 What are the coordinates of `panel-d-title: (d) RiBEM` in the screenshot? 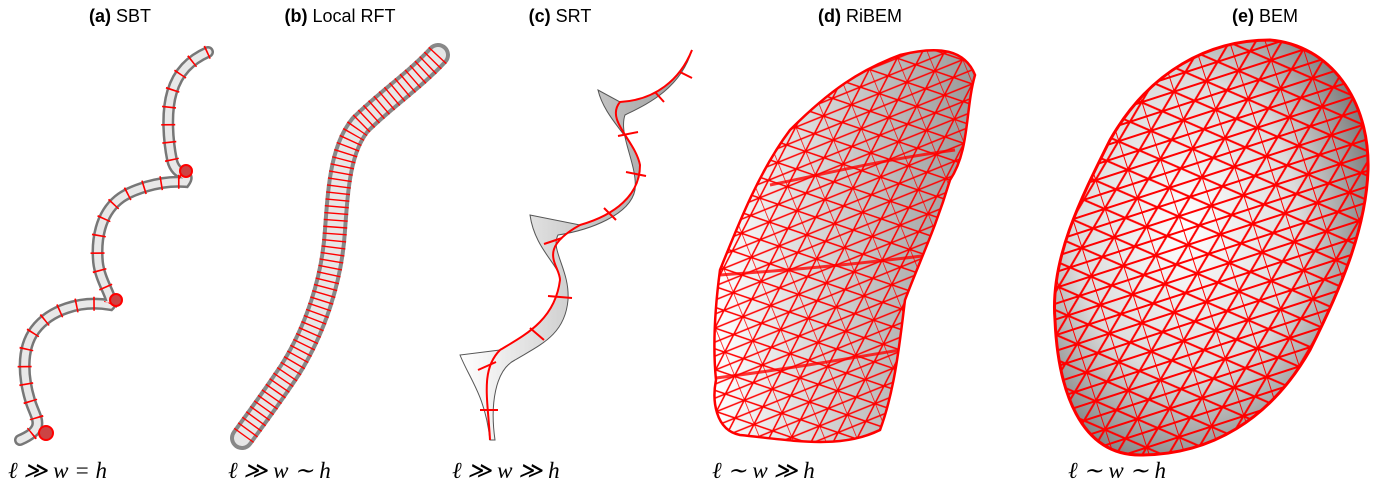 It's located at (860, 16).